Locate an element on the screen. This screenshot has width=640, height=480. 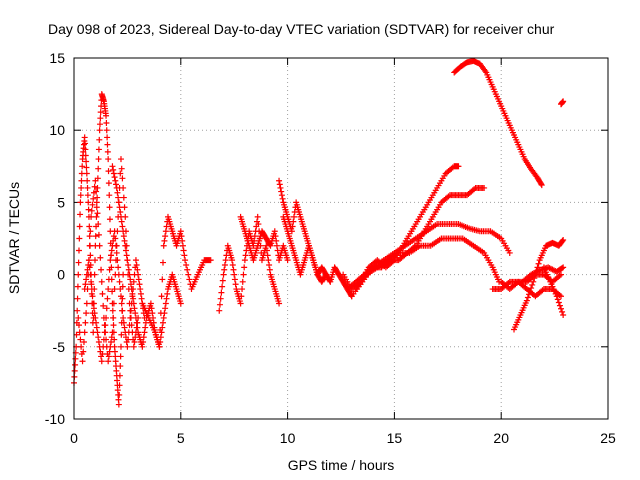
series-sat-t is located at coordinates (562, 103).